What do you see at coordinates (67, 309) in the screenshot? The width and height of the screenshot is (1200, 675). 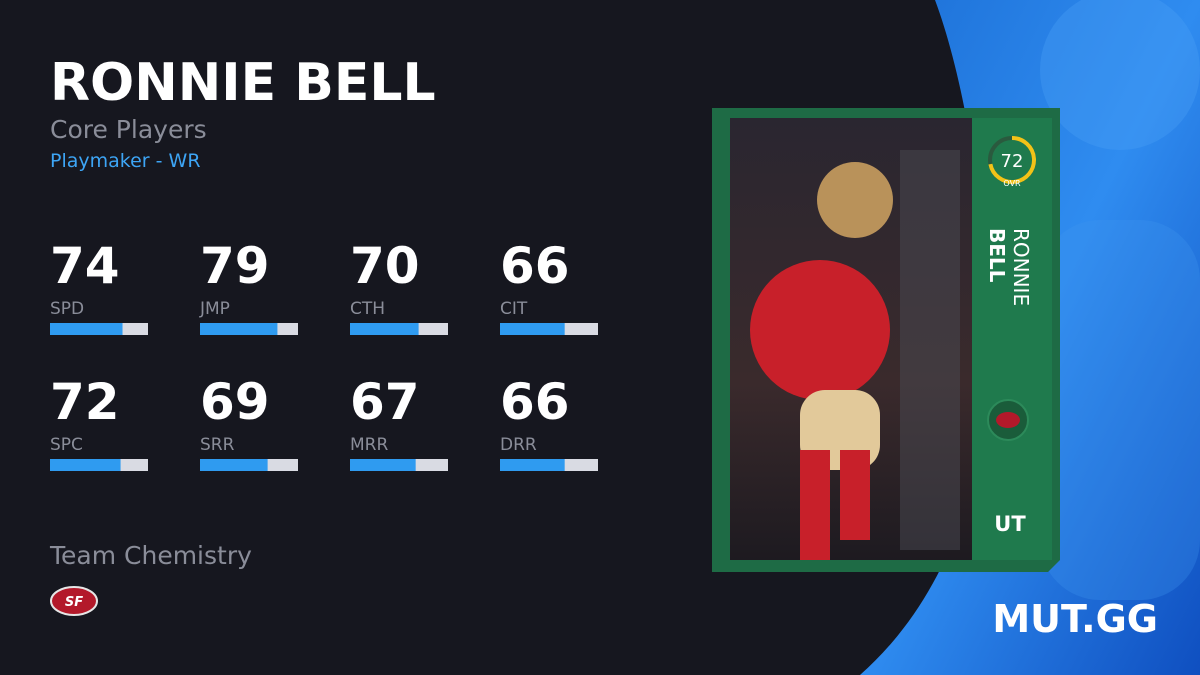 I see `stat-label: SPD` at bounding box center [67, 309].